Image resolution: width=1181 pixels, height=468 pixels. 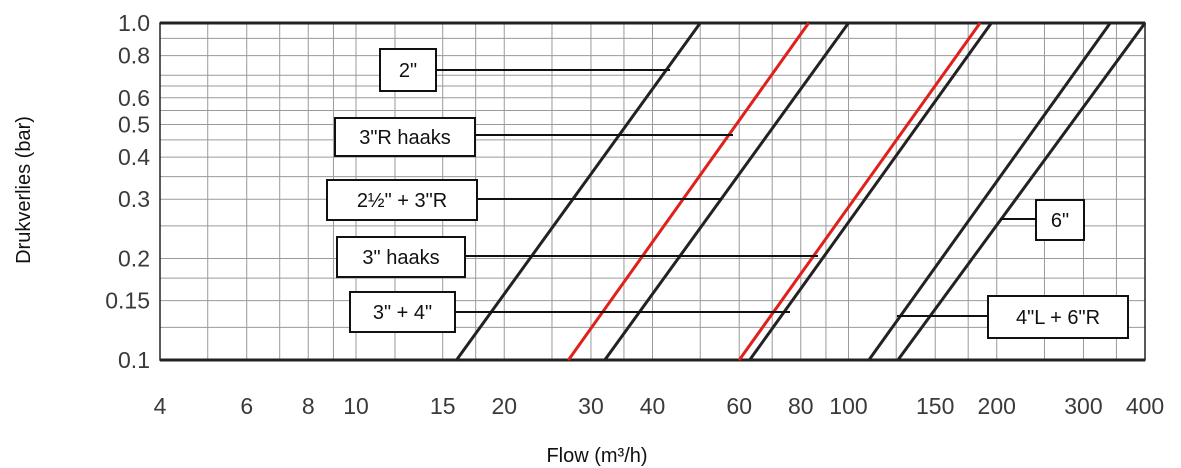 I want to click on y-tick-label: 0.8, so click(x=134, y=56).